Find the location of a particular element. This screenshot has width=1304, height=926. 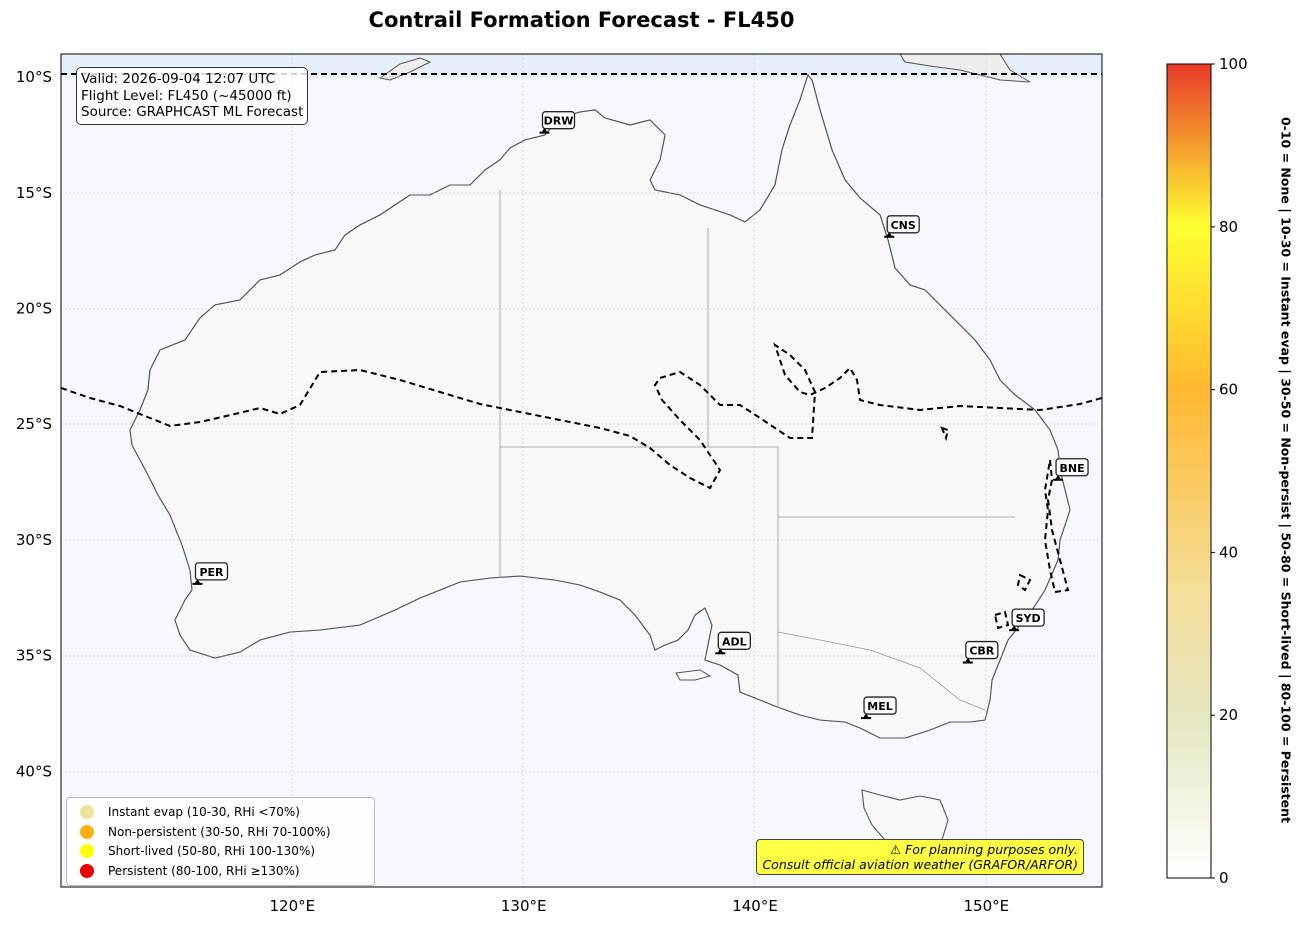

colorbar-tick-label: 20 is located at coordinates (1228, 715).